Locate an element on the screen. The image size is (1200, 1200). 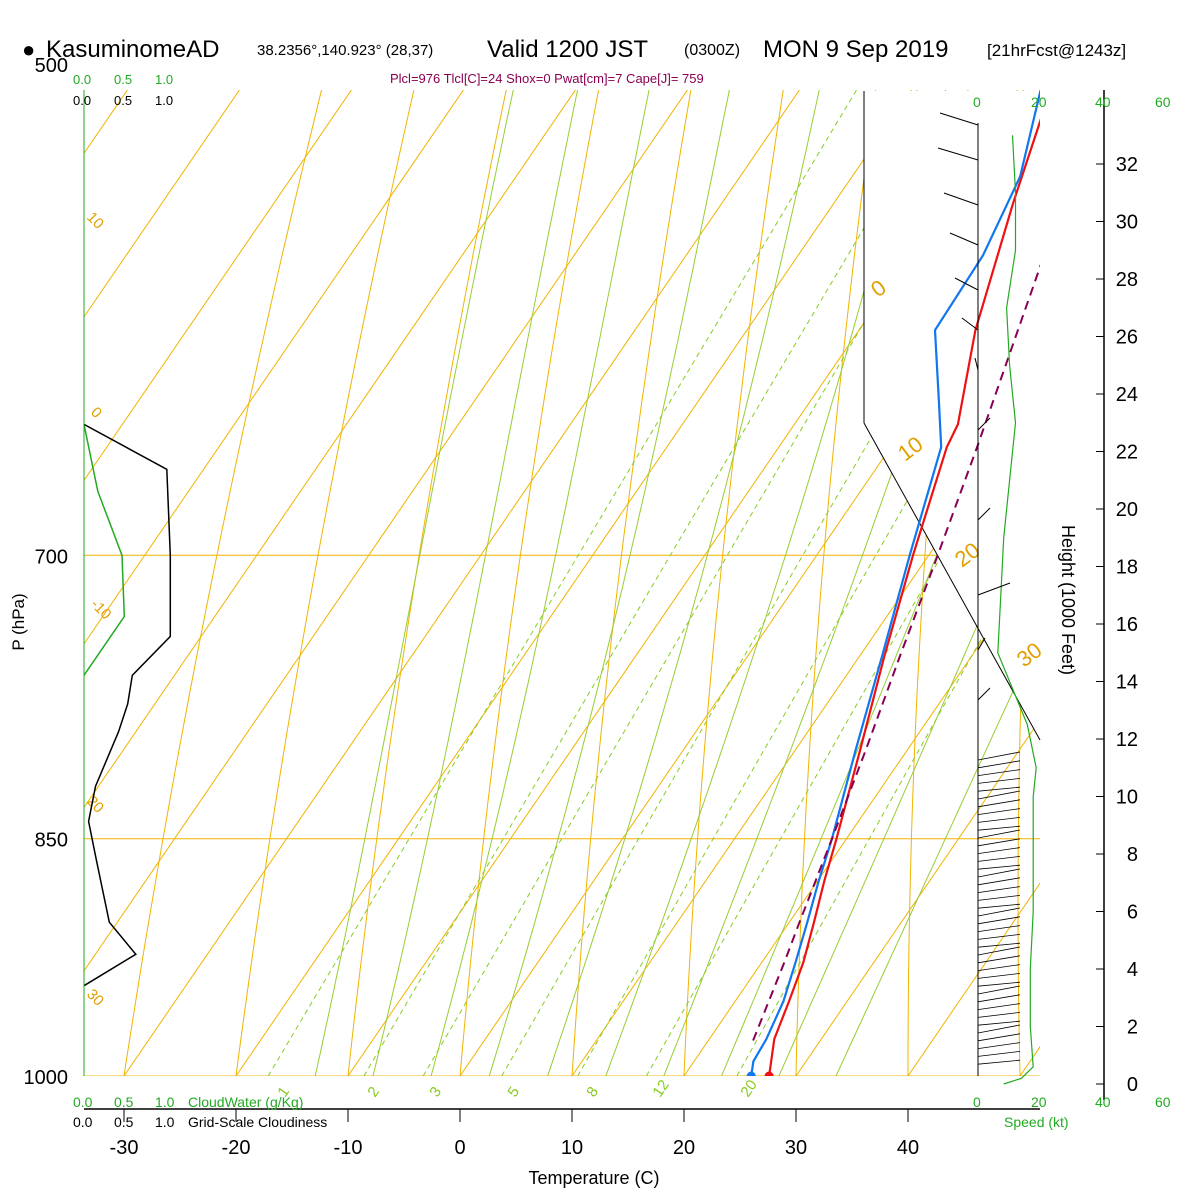
x-tick-label: 40 is located at coordinates (908, 1148).